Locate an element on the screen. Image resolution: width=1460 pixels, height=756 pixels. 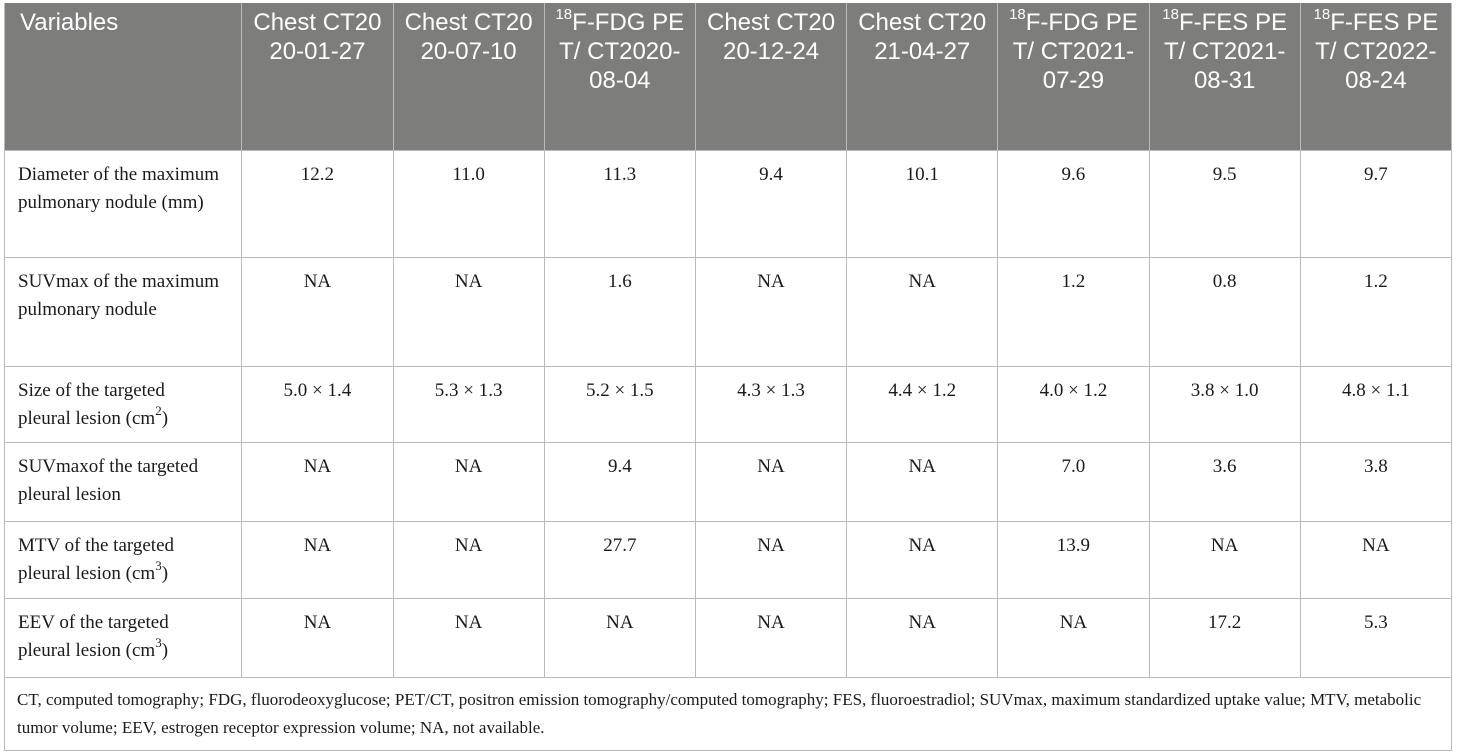
table-cell: 9.6 is located at coordinates (1073, 203).